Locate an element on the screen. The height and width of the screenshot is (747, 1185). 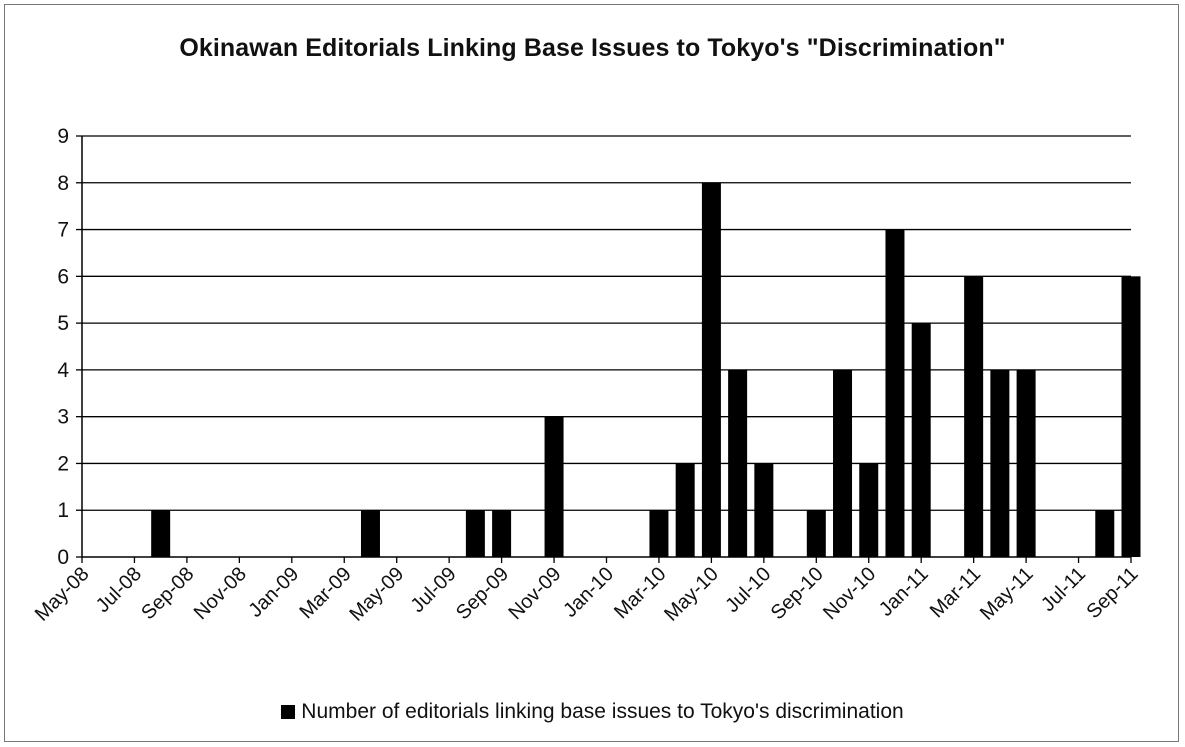
x-tick-label: Sep-09 is located at coordinates (482, 593).